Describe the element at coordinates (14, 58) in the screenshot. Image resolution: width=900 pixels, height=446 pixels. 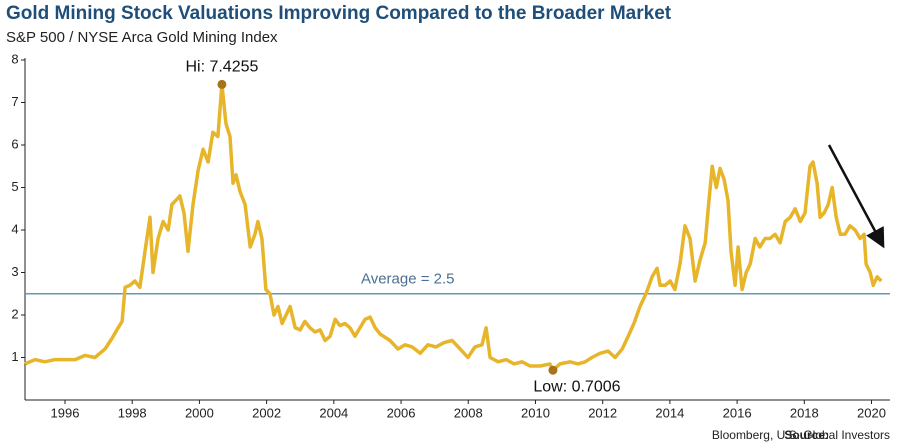
I see `y-tick-label: 8` at that location.